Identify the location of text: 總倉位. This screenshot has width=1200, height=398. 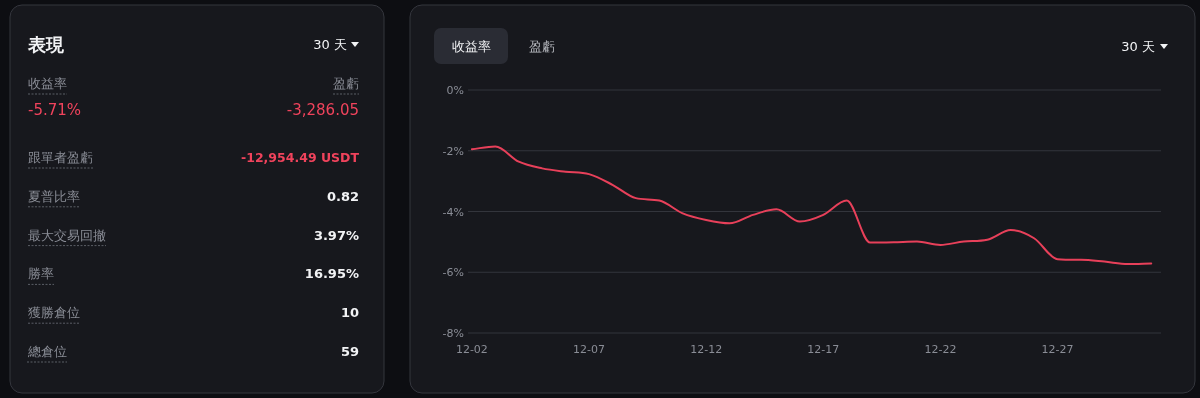
(47, 351).